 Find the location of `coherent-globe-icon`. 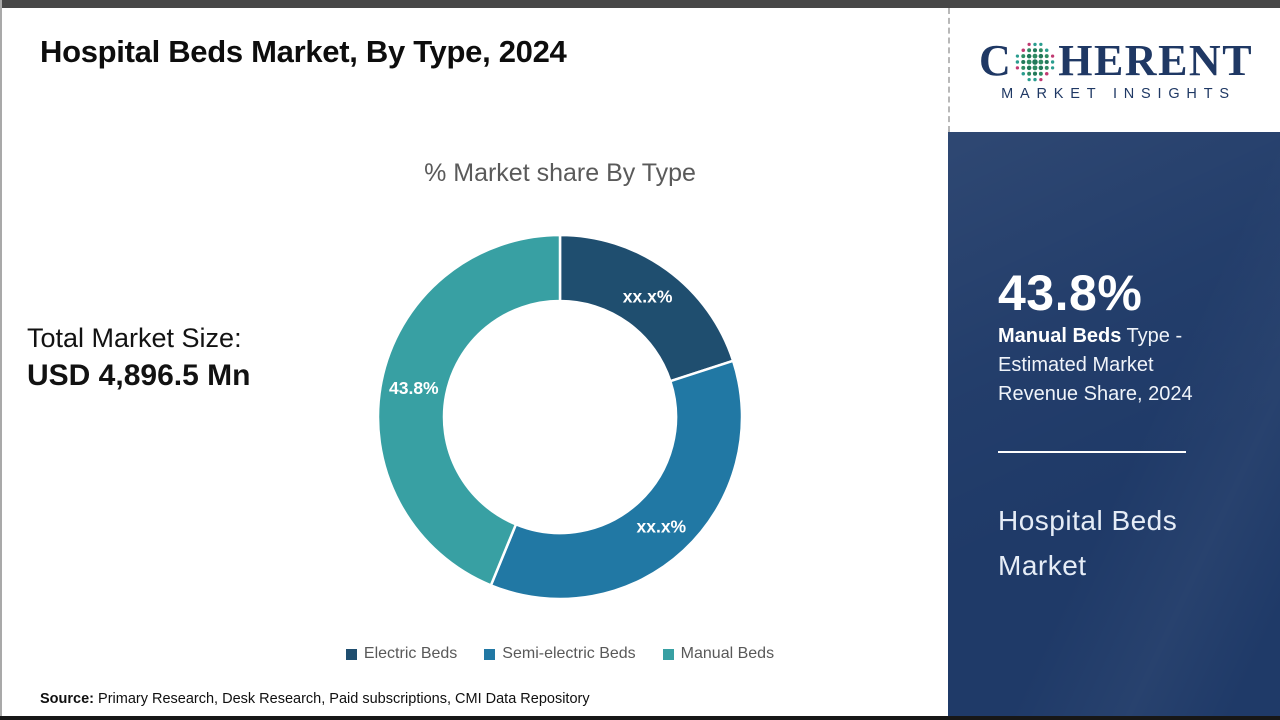

coherent-globe-icon is located at coordinates (1035, 61).